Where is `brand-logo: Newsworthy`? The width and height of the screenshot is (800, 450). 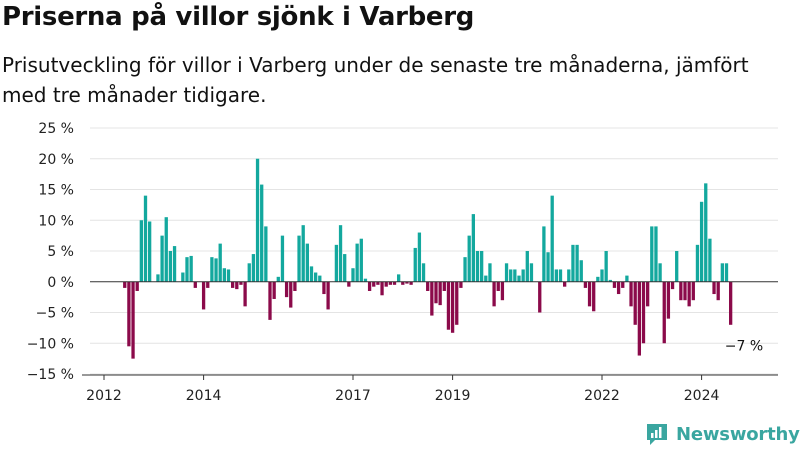 brand-logo: Newsworthy is located at coordinates (722, 434).